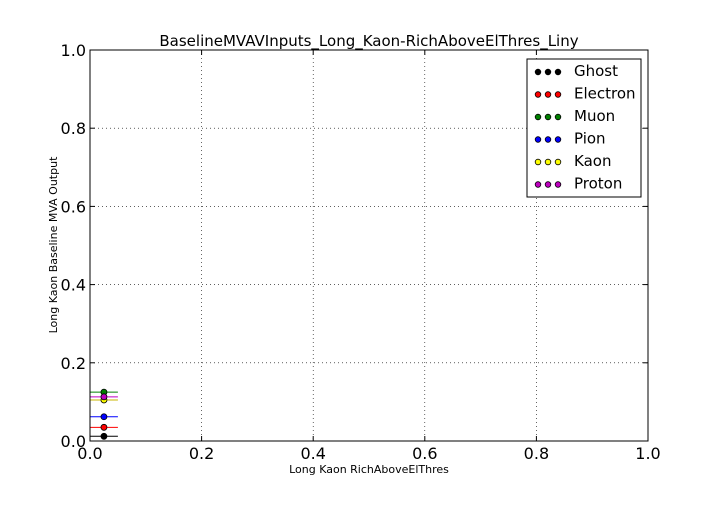  What do you see at coordinates (53, 244) in the screenshot?
I see `y-axis-label: Long Kaon Baseline MVA Output` at bounding box center [53, 244].